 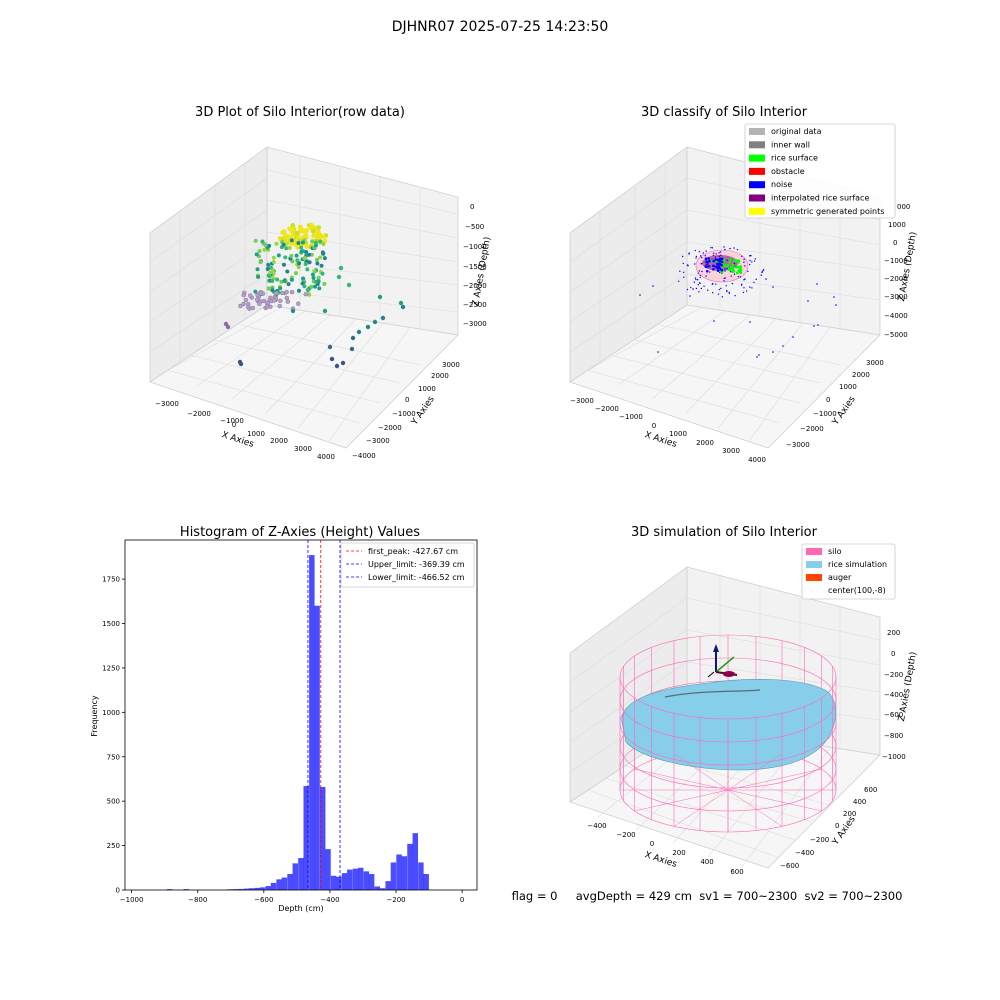 What do you see at coordinates (132, 900) in the screenshot?
I see `histogram-x-tick: −1000` at bounding box center [132, 900].